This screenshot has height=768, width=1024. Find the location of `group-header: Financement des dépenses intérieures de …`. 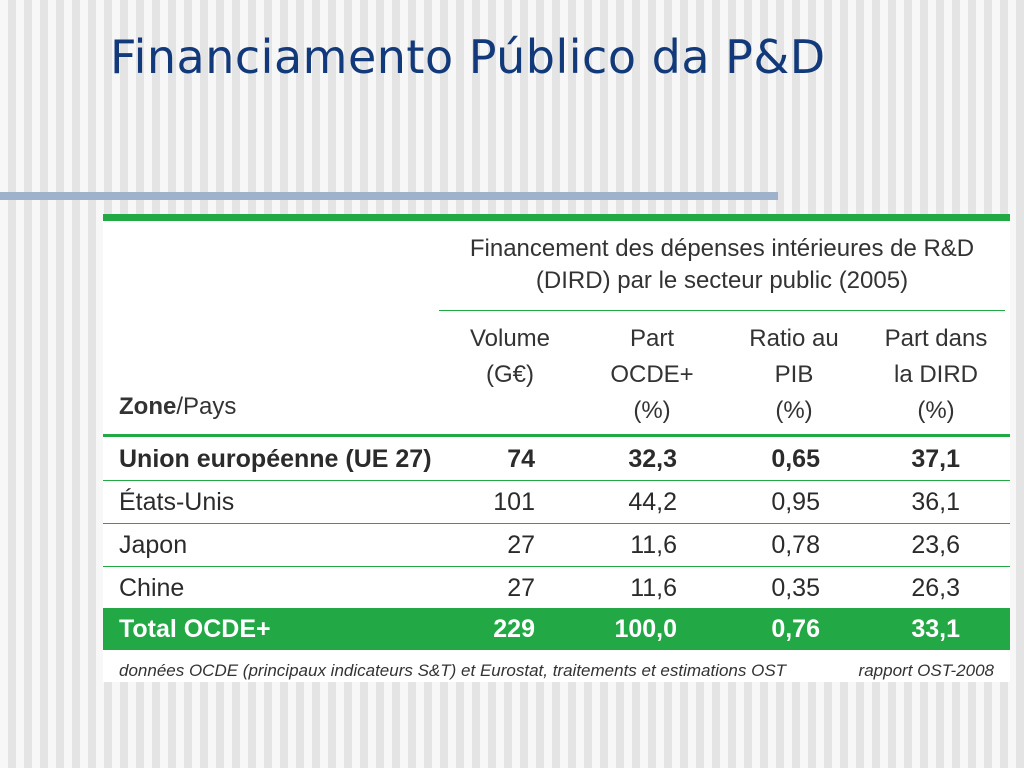

group-header: Financement des dépenses intérieures de … is located at coordinates (722, 265).